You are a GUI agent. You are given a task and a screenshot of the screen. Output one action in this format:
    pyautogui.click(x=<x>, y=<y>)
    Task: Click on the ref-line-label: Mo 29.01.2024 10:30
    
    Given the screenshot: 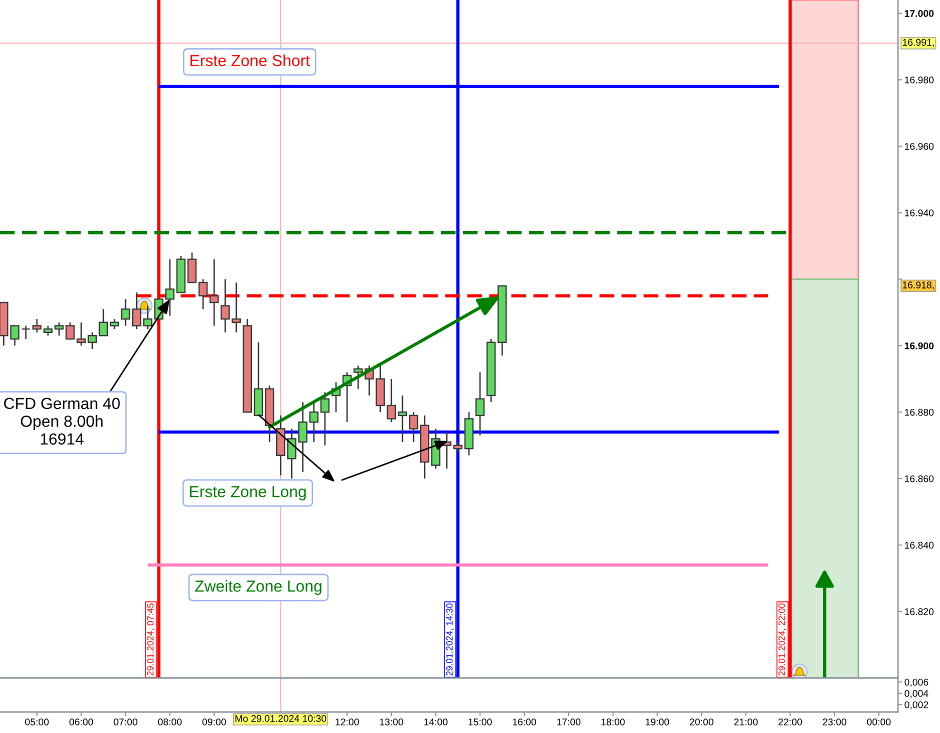 What is the action you would take?
    pyautogui.click(x=280, y=718)
    